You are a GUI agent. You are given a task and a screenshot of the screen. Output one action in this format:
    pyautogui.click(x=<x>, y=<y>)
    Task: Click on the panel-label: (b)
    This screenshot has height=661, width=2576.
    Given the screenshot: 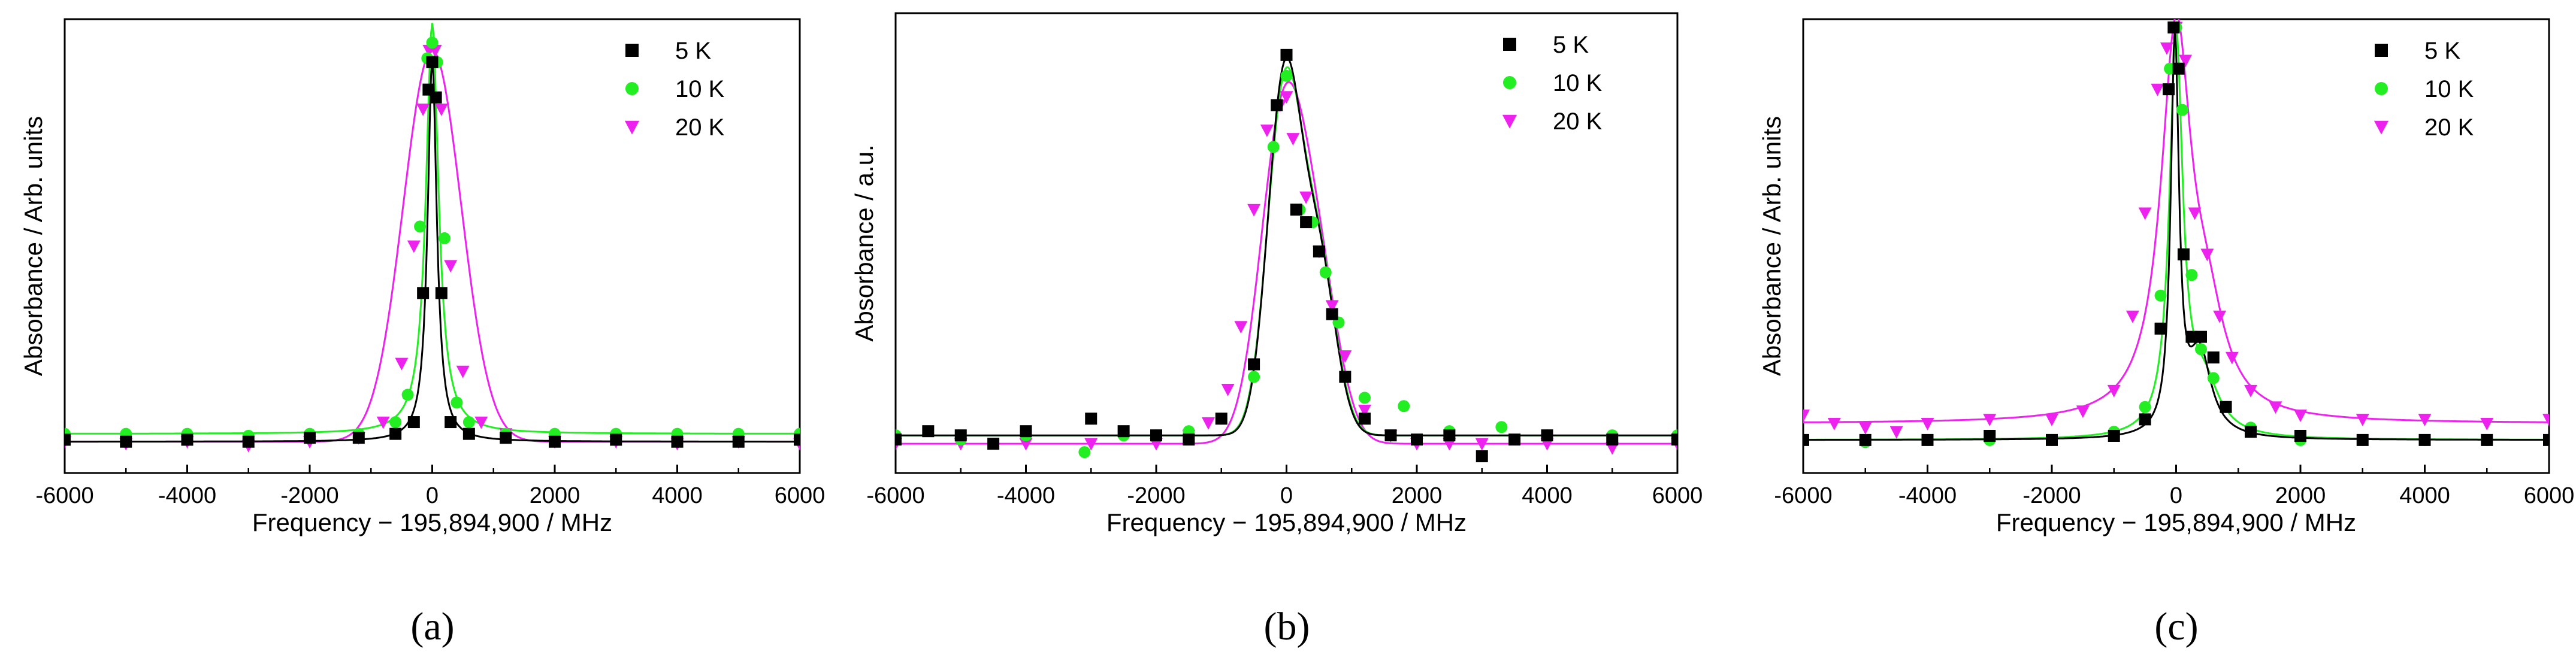 What is the action you would take?
    pyautogui.click(x=1287, y=627)
    